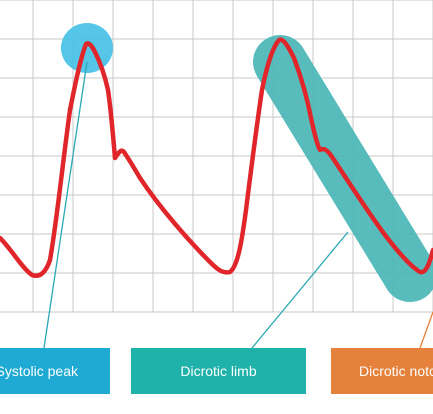 The image size is (433, 414). Describe the element at coordinates (65, 205) in the screenshot. I see `systolic-peak-leader-line` at that location.